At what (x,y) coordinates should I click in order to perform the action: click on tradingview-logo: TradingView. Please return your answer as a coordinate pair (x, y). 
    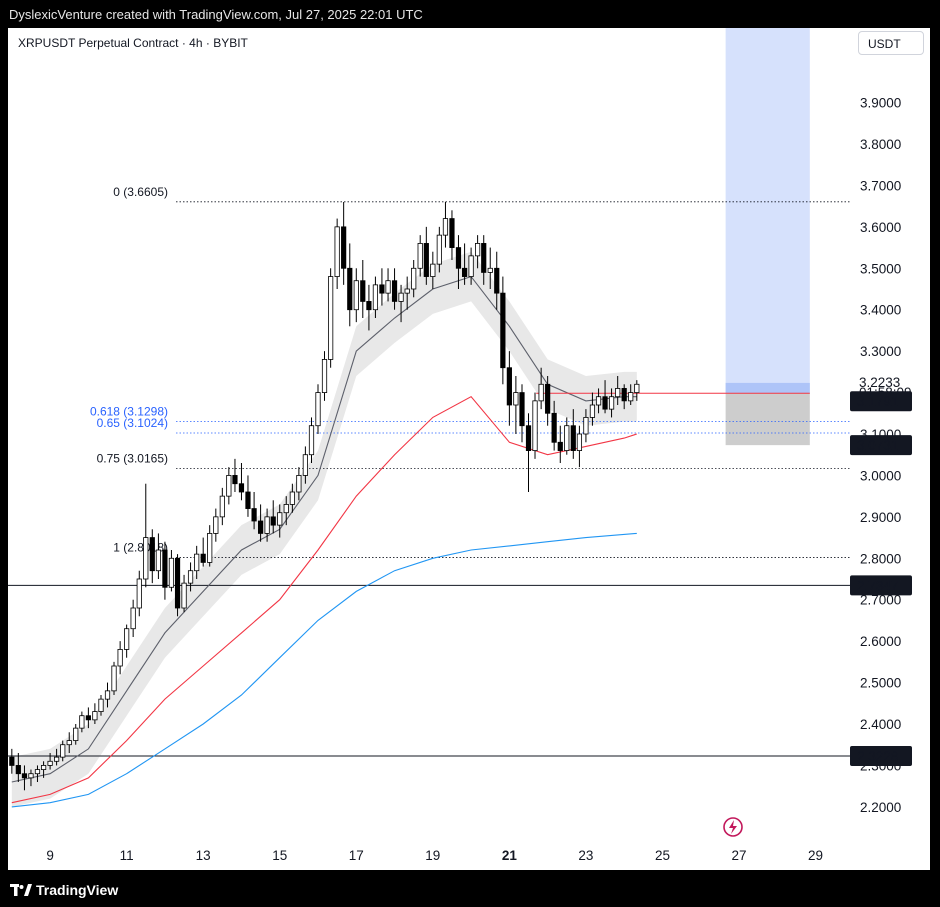
    Looking at the image, I should click on (64, 890).